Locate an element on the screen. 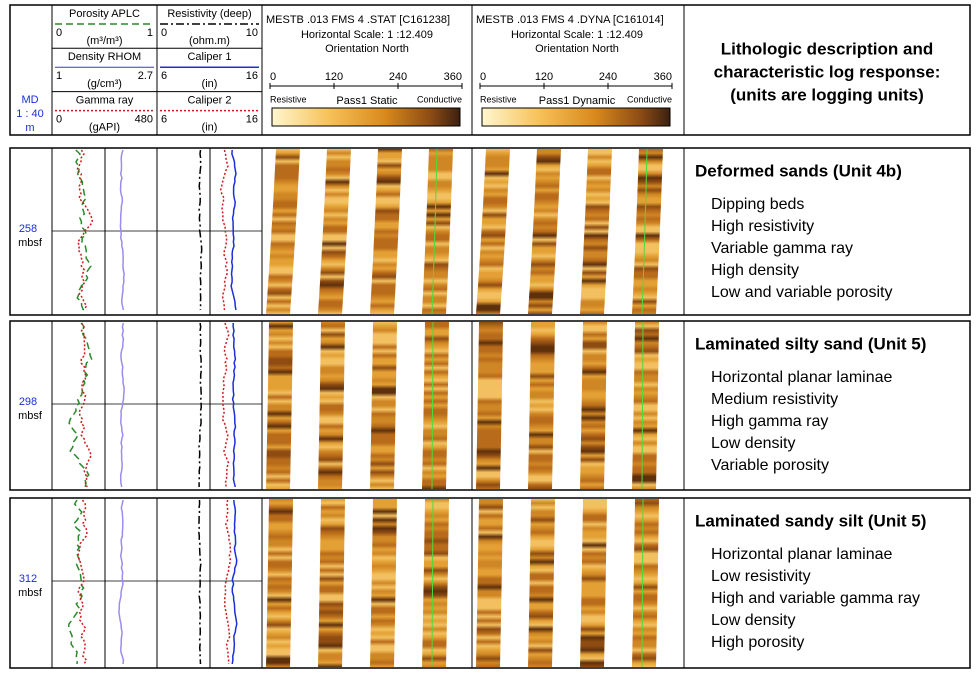 Image resolution: width=977 pixels, height=677 pixels. panel-title: Deformed sands (Unit 4b) is located at coordinates (798, 170).